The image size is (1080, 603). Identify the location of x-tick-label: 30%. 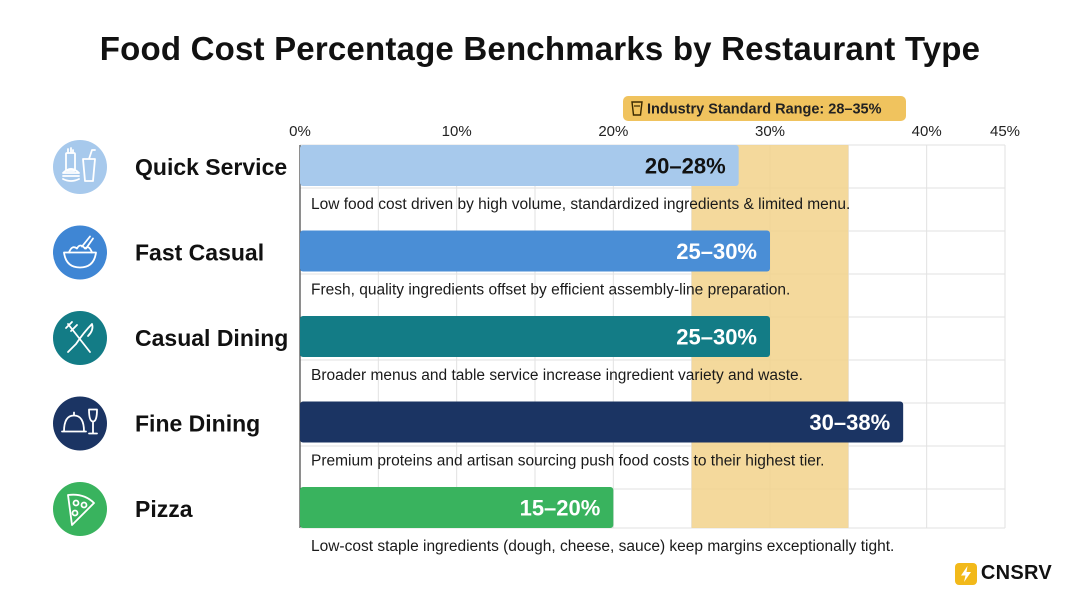
(770, 131).